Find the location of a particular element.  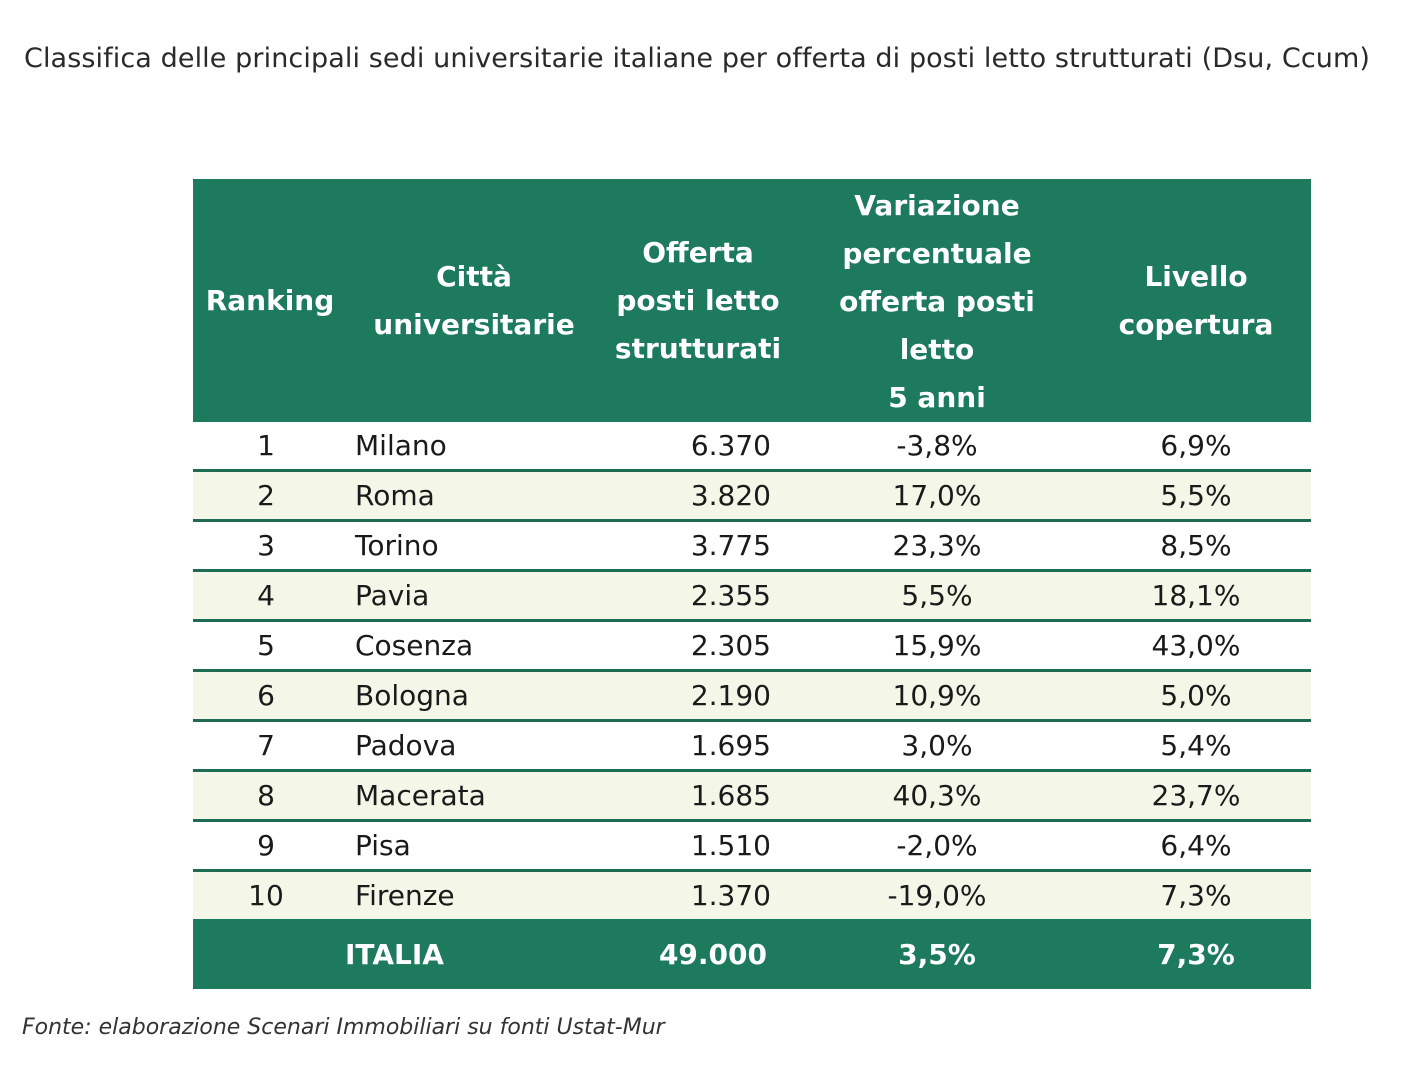

cell-offer: 1.685 is located at coordinates (698, 796).